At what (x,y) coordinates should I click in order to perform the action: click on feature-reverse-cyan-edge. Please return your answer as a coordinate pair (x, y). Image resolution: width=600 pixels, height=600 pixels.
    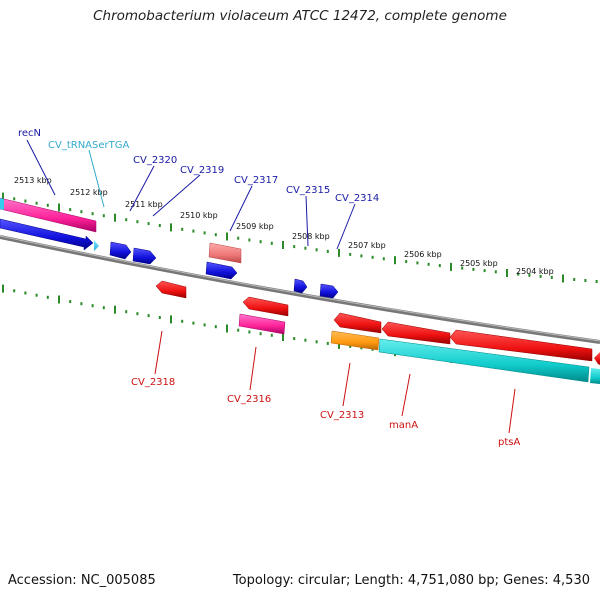
    Looking at the image, I should click on (595, 376).